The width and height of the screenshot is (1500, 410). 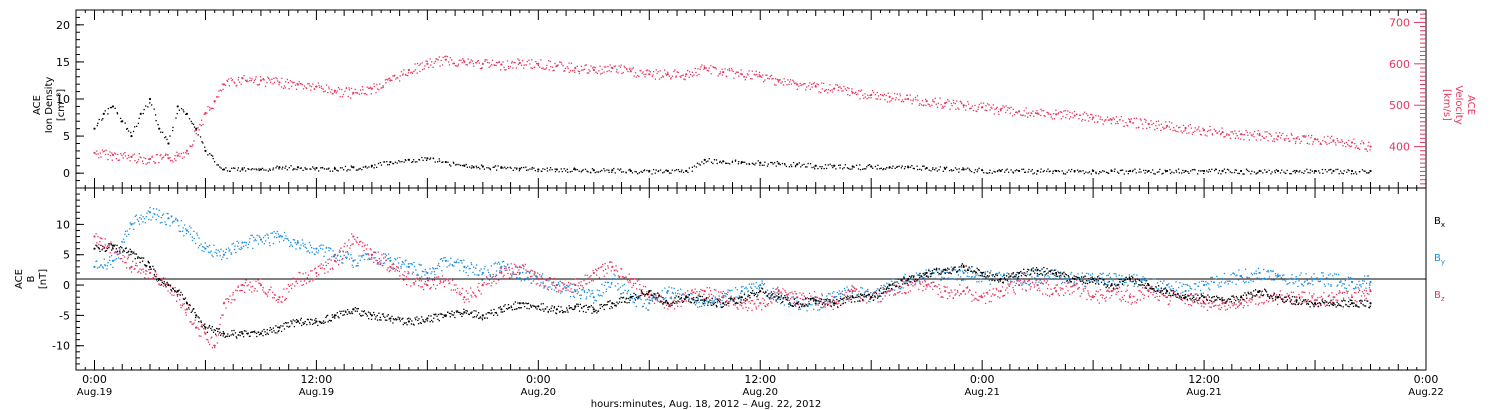 What do you see at coordinates (66, 285) in the screenshot?
I see `bottom-left-tick-label: 0` at bounding box center [66, 285].